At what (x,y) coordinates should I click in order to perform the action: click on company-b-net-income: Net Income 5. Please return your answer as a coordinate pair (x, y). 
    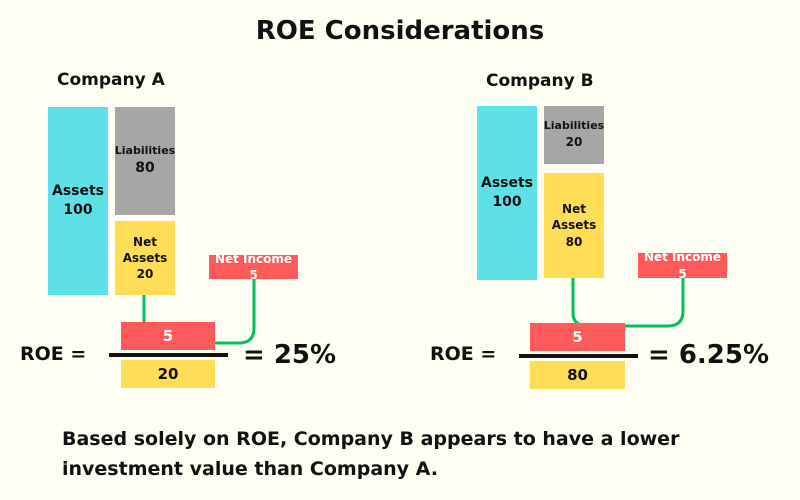
    Looking at the image, I should click on (682, 265).